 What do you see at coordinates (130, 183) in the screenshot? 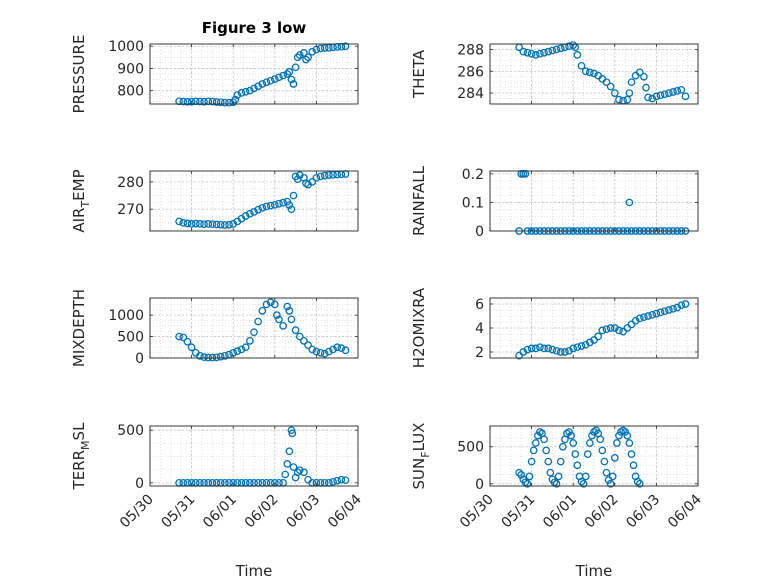
I see `y-tick-label: 280` at bounding box center [130, 183].